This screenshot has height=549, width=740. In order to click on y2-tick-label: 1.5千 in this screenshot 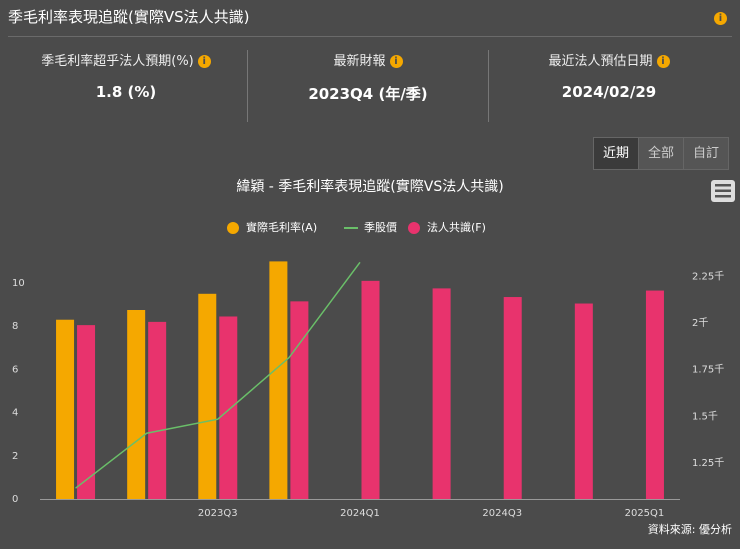, I will do `click(705, 416)`.